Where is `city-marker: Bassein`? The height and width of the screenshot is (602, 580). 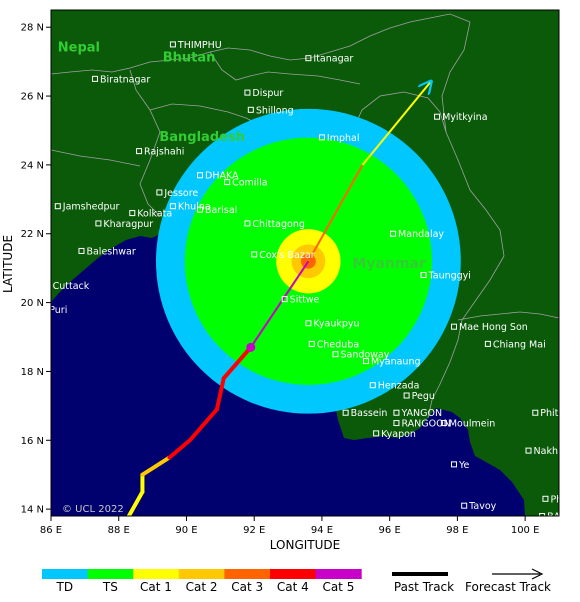 city-marker: Bassein is located at coordinates (365, 413).